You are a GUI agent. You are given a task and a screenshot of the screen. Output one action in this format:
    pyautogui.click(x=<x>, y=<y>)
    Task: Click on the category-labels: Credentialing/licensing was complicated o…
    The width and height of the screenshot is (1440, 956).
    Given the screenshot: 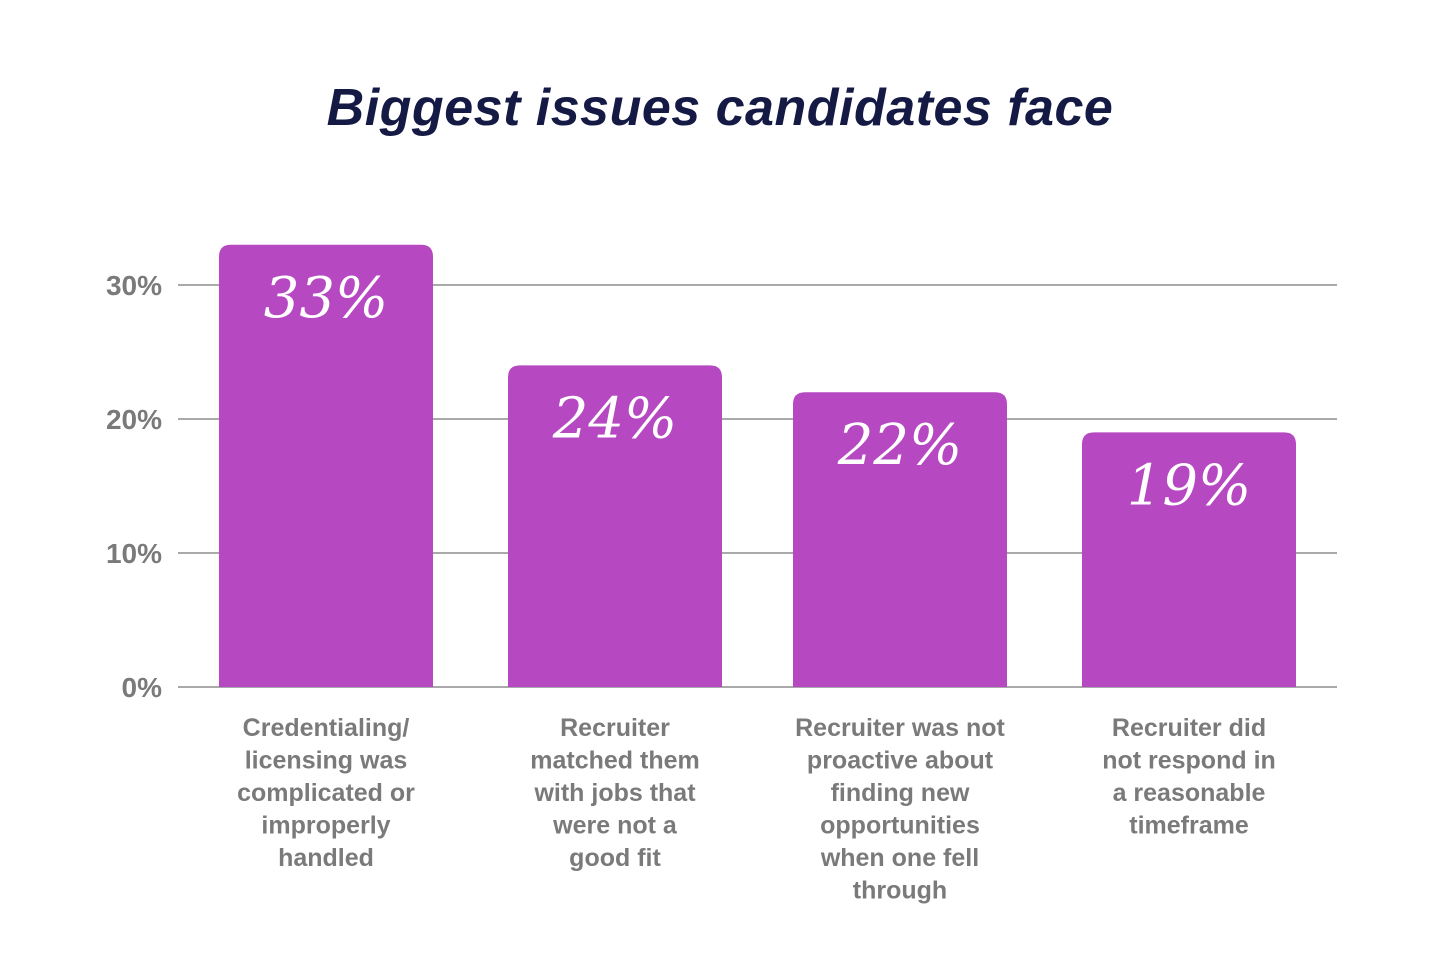 What is the action you would take?
    pyautogui.click(x=756, y=809)
    